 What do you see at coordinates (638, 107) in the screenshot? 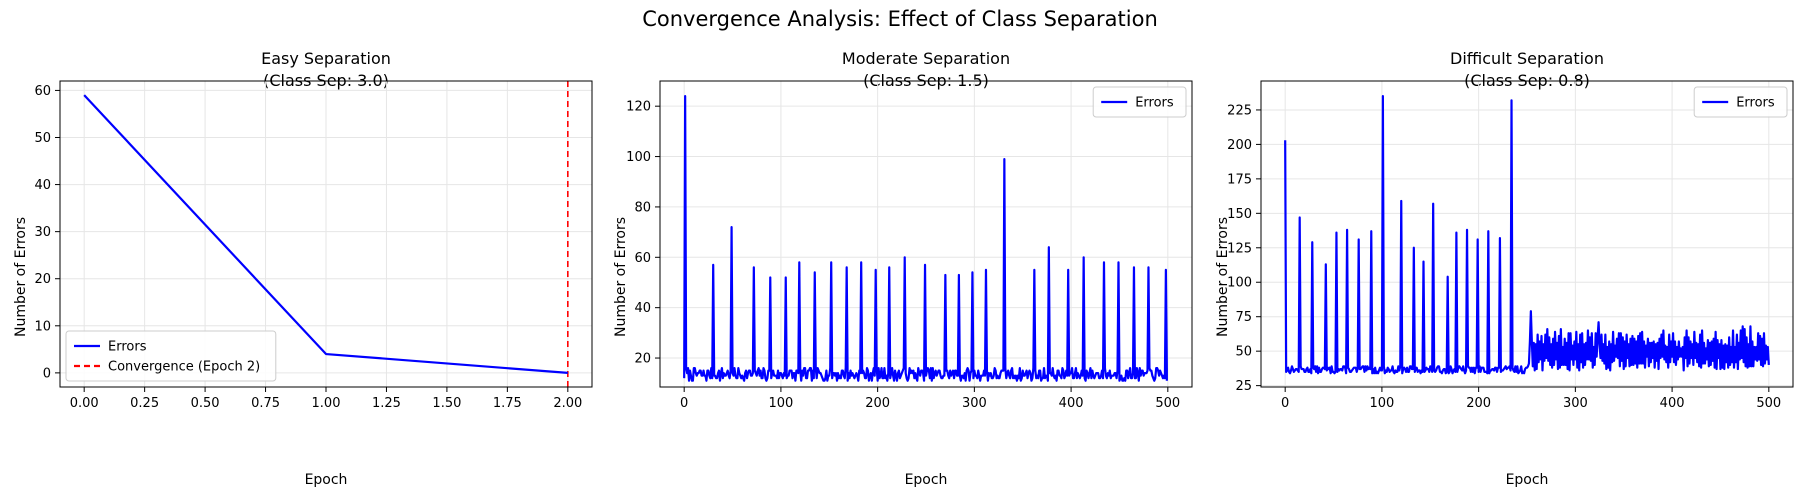
I see `y-tick-label: 120` at bounding box center [638, 107].